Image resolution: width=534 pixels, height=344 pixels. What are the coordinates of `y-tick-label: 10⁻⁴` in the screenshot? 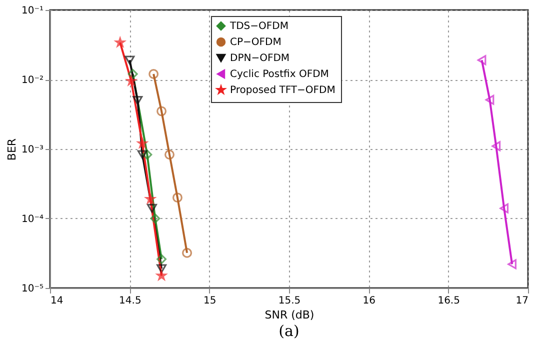 It's located at (32, 219).